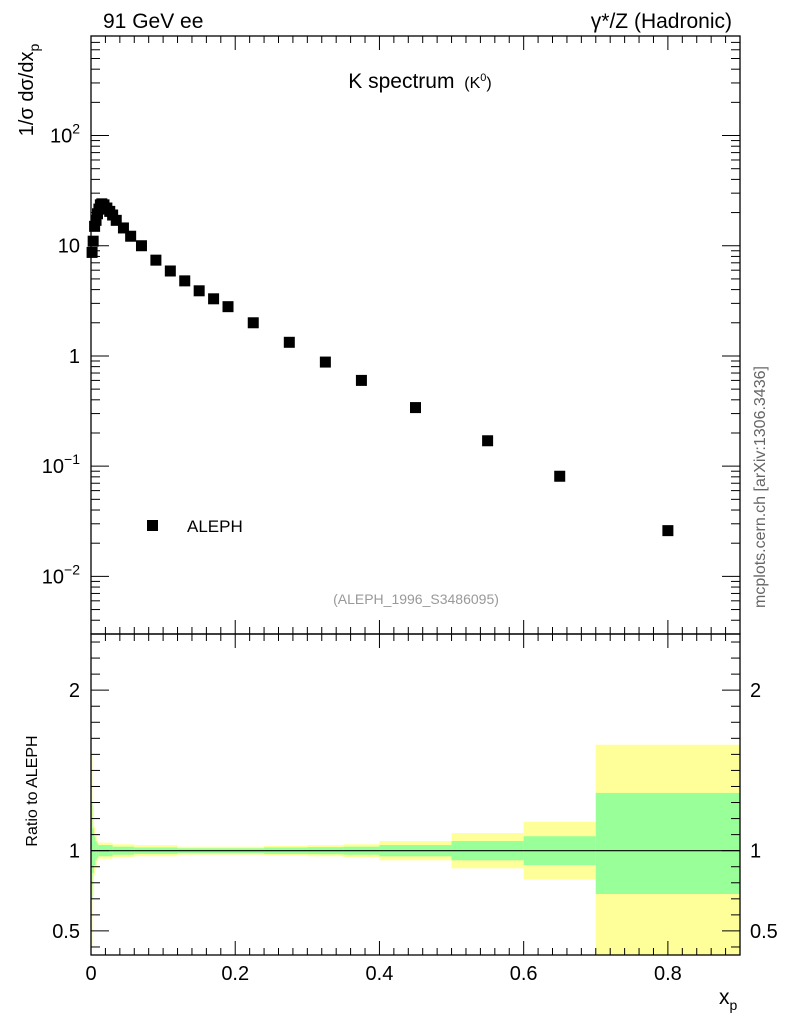 Image resolution: width=786 pixels, height=1024 pixels. I want to click on main-y-tick-label: 1, so click(74, 357).